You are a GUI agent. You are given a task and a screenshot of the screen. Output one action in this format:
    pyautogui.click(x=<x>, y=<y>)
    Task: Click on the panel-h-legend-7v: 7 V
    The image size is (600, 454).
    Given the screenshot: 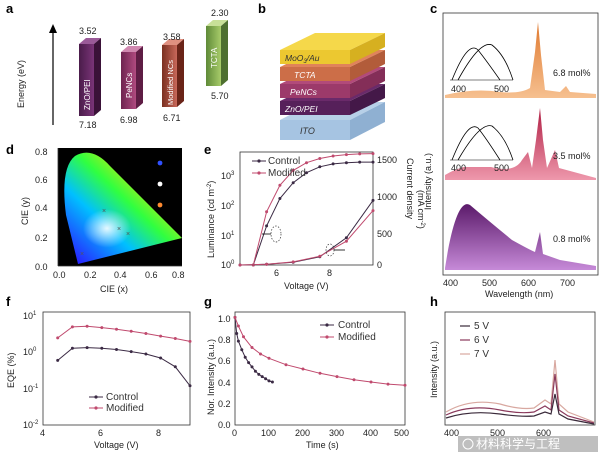 What is the action you would take?
    pyautogui.click(x=481, y=354)
    